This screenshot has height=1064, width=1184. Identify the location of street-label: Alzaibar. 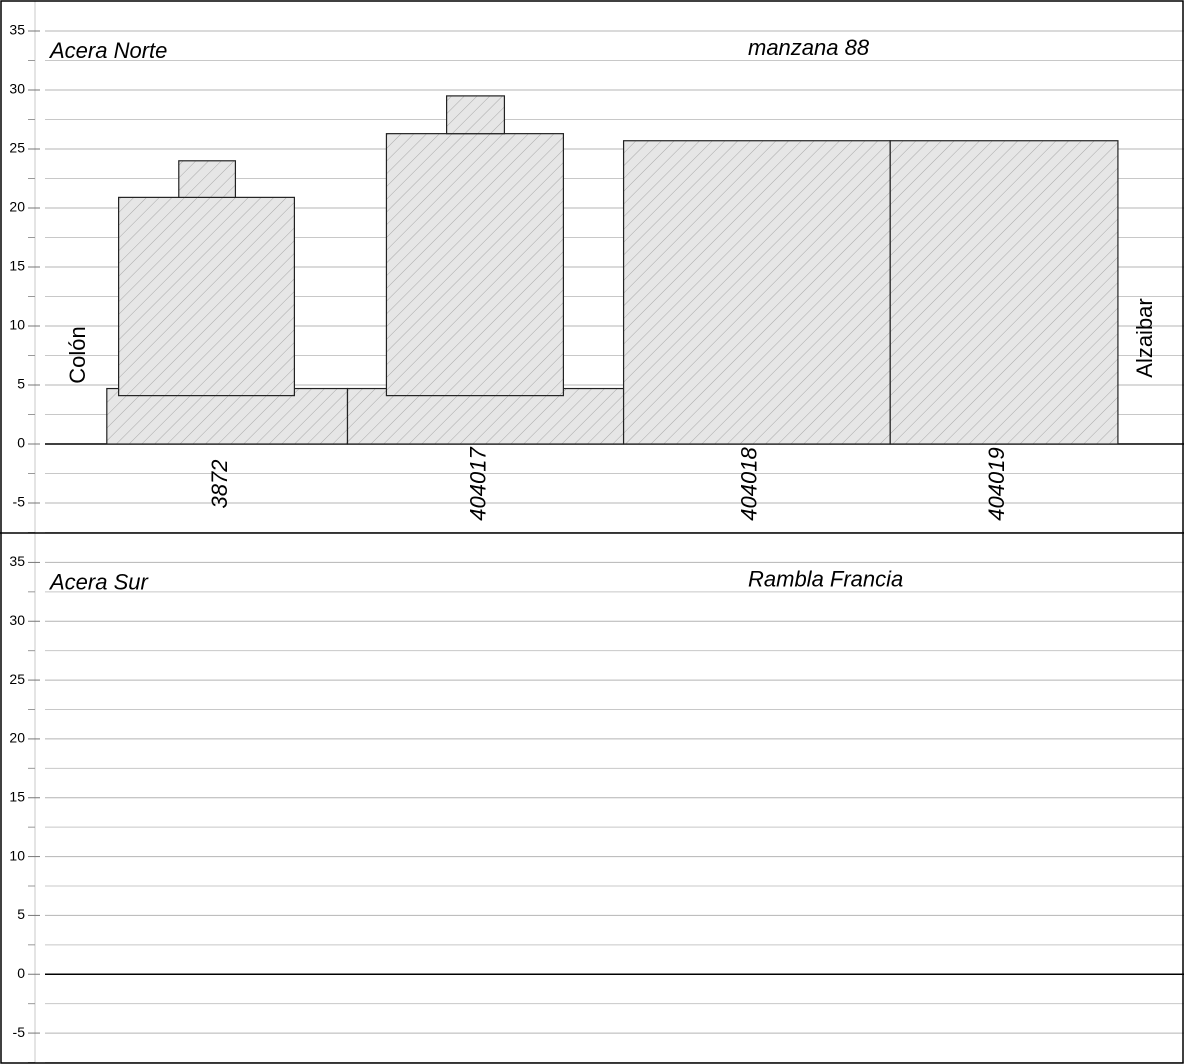
(1144, 337).